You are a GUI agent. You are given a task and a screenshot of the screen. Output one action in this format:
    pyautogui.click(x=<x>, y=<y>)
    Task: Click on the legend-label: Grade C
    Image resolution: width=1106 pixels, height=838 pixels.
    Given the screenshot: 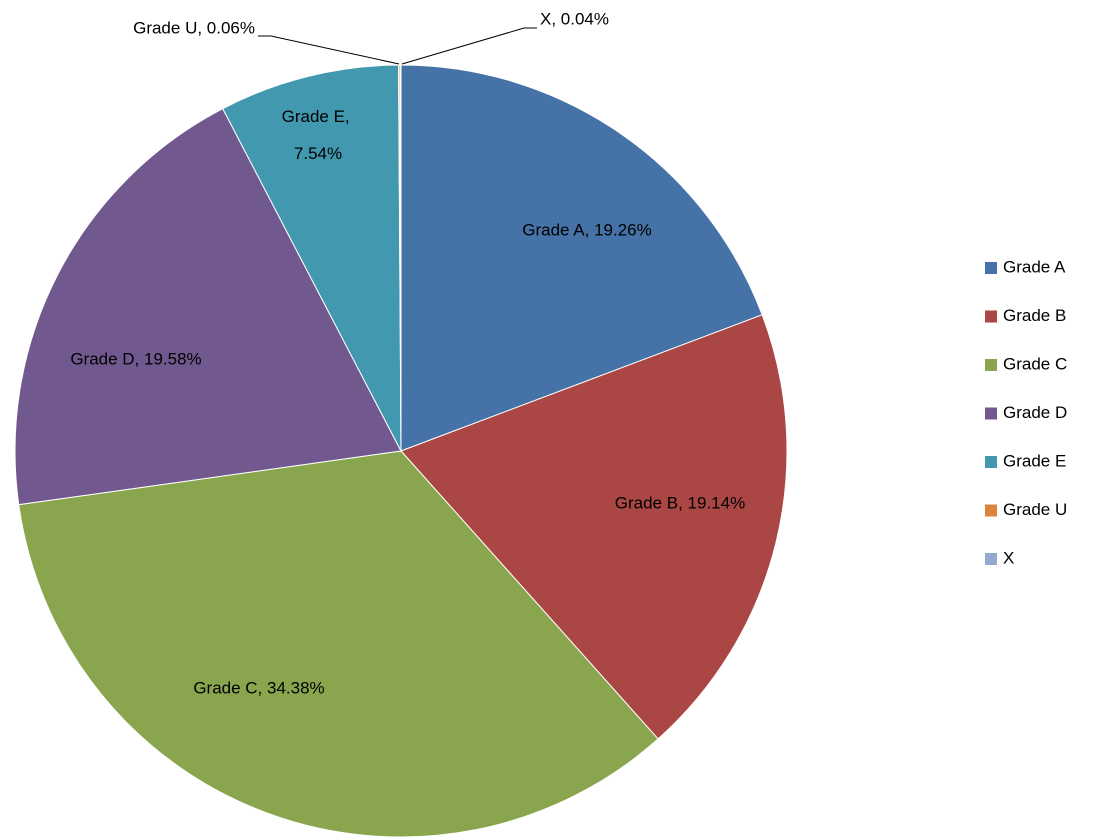 What is the action you would take?
    pyautogui.click(x=1035, y=363)
    